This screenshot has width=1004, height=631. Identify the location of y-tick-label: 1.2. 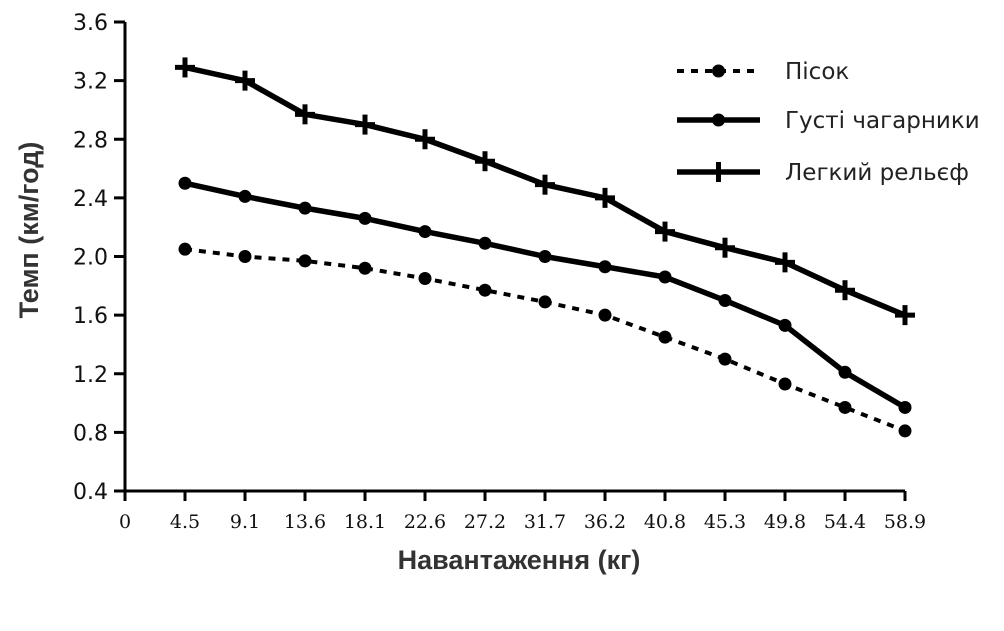
(90, 375).